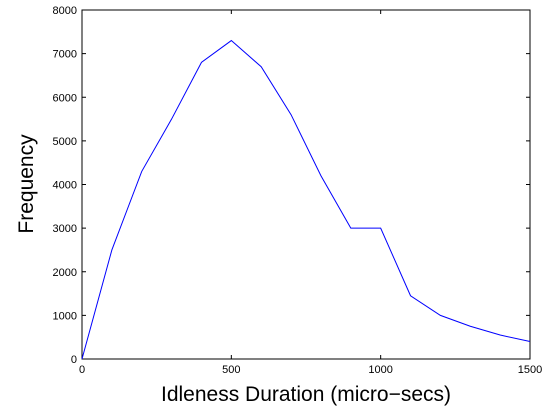 The height and width of the screenshot is (417, 553). Describe the element at coordinates (65, 55) in the screenshot. I see `y-tick-label: 7000` at that location.